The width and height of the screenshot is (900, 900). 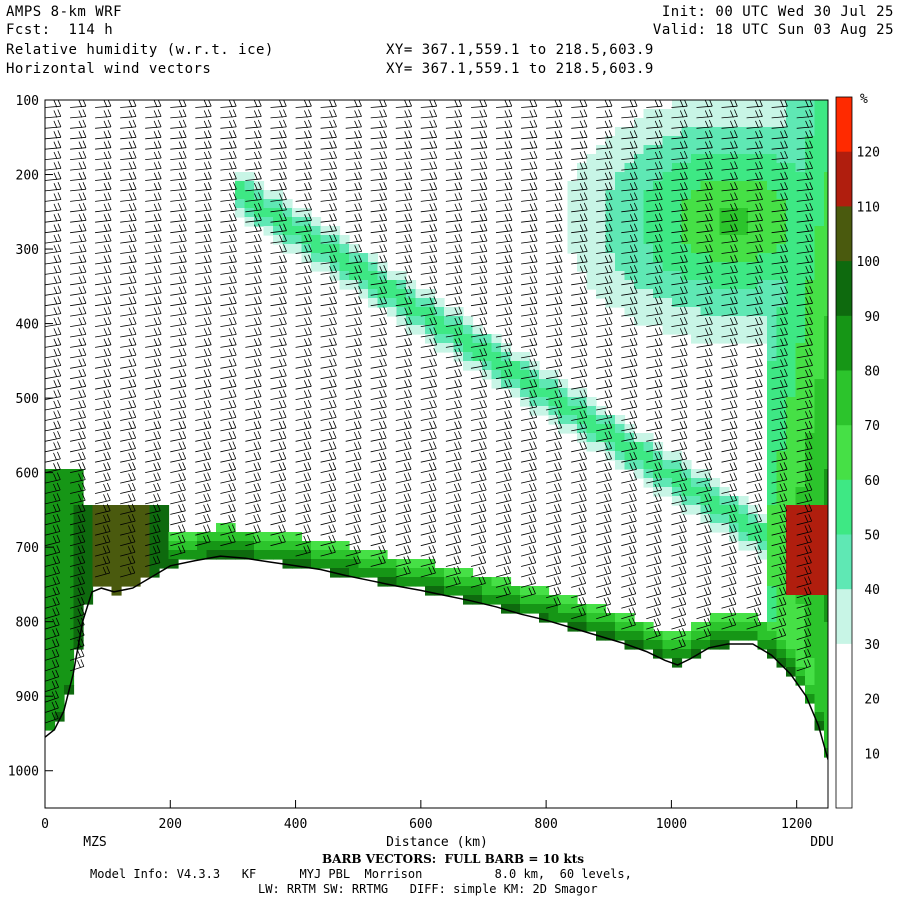 What do you see at coordinates (844, 289) in the screenshot?
I see `colorbar-segment` at bounding box center [844, 289].